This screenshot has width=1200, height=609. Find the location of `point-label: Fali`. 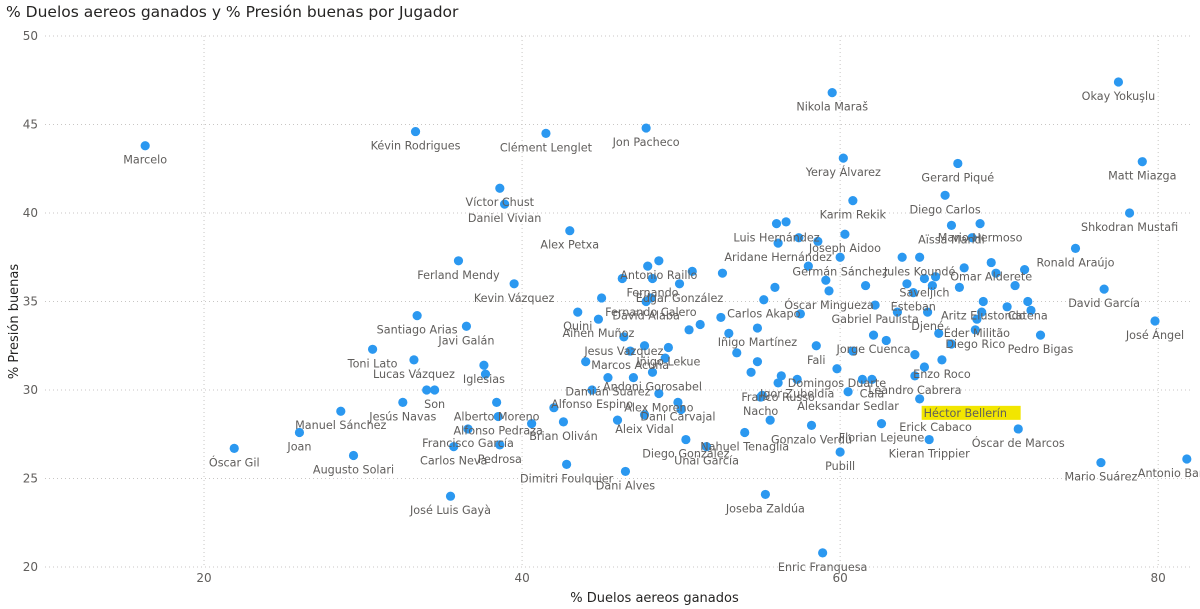

point-label: Fali is located at coordinates (816, 360).